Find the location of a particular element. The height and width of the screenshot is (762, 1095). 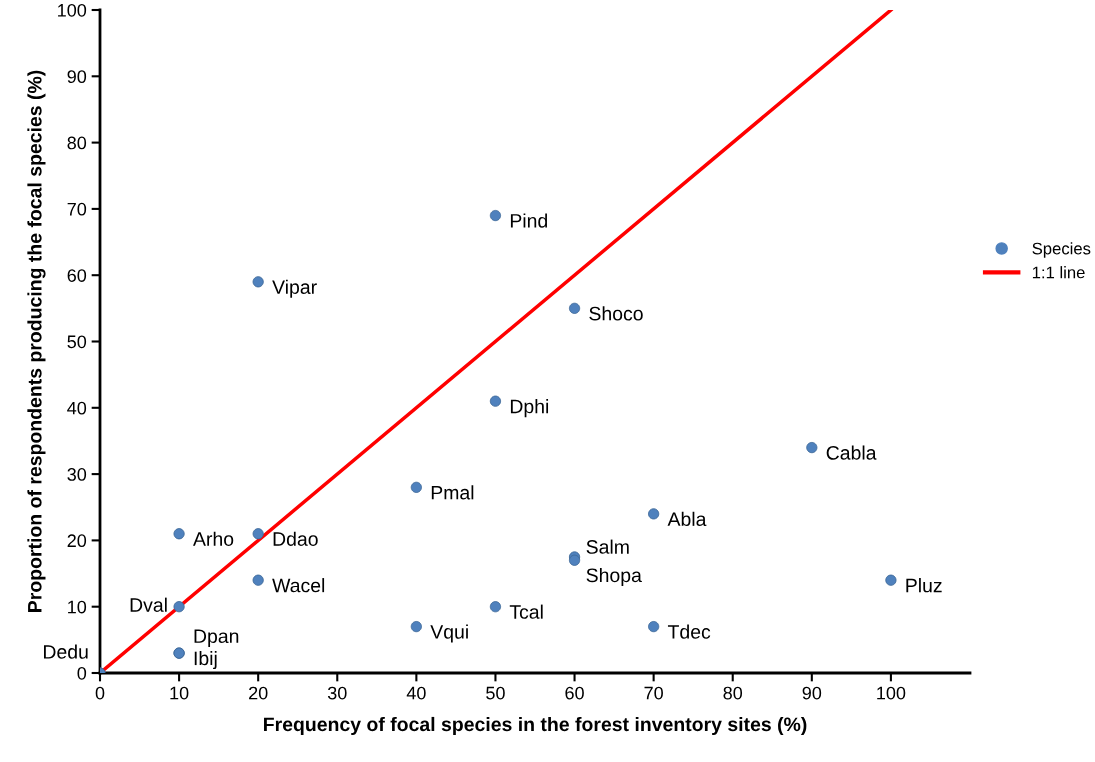

y-axis-title: Proportion of respondents producing the focal species (%) is located at coordinates (36, 341).